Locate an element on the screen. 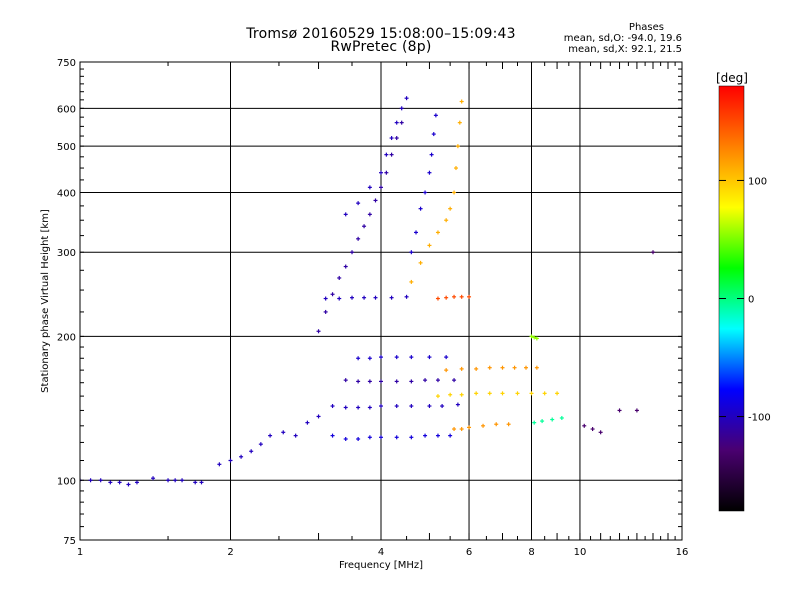 Image resolution: width=800 pixels, height=600 pixels. x-tick-label: 10 is located at coordinates (580, 552).